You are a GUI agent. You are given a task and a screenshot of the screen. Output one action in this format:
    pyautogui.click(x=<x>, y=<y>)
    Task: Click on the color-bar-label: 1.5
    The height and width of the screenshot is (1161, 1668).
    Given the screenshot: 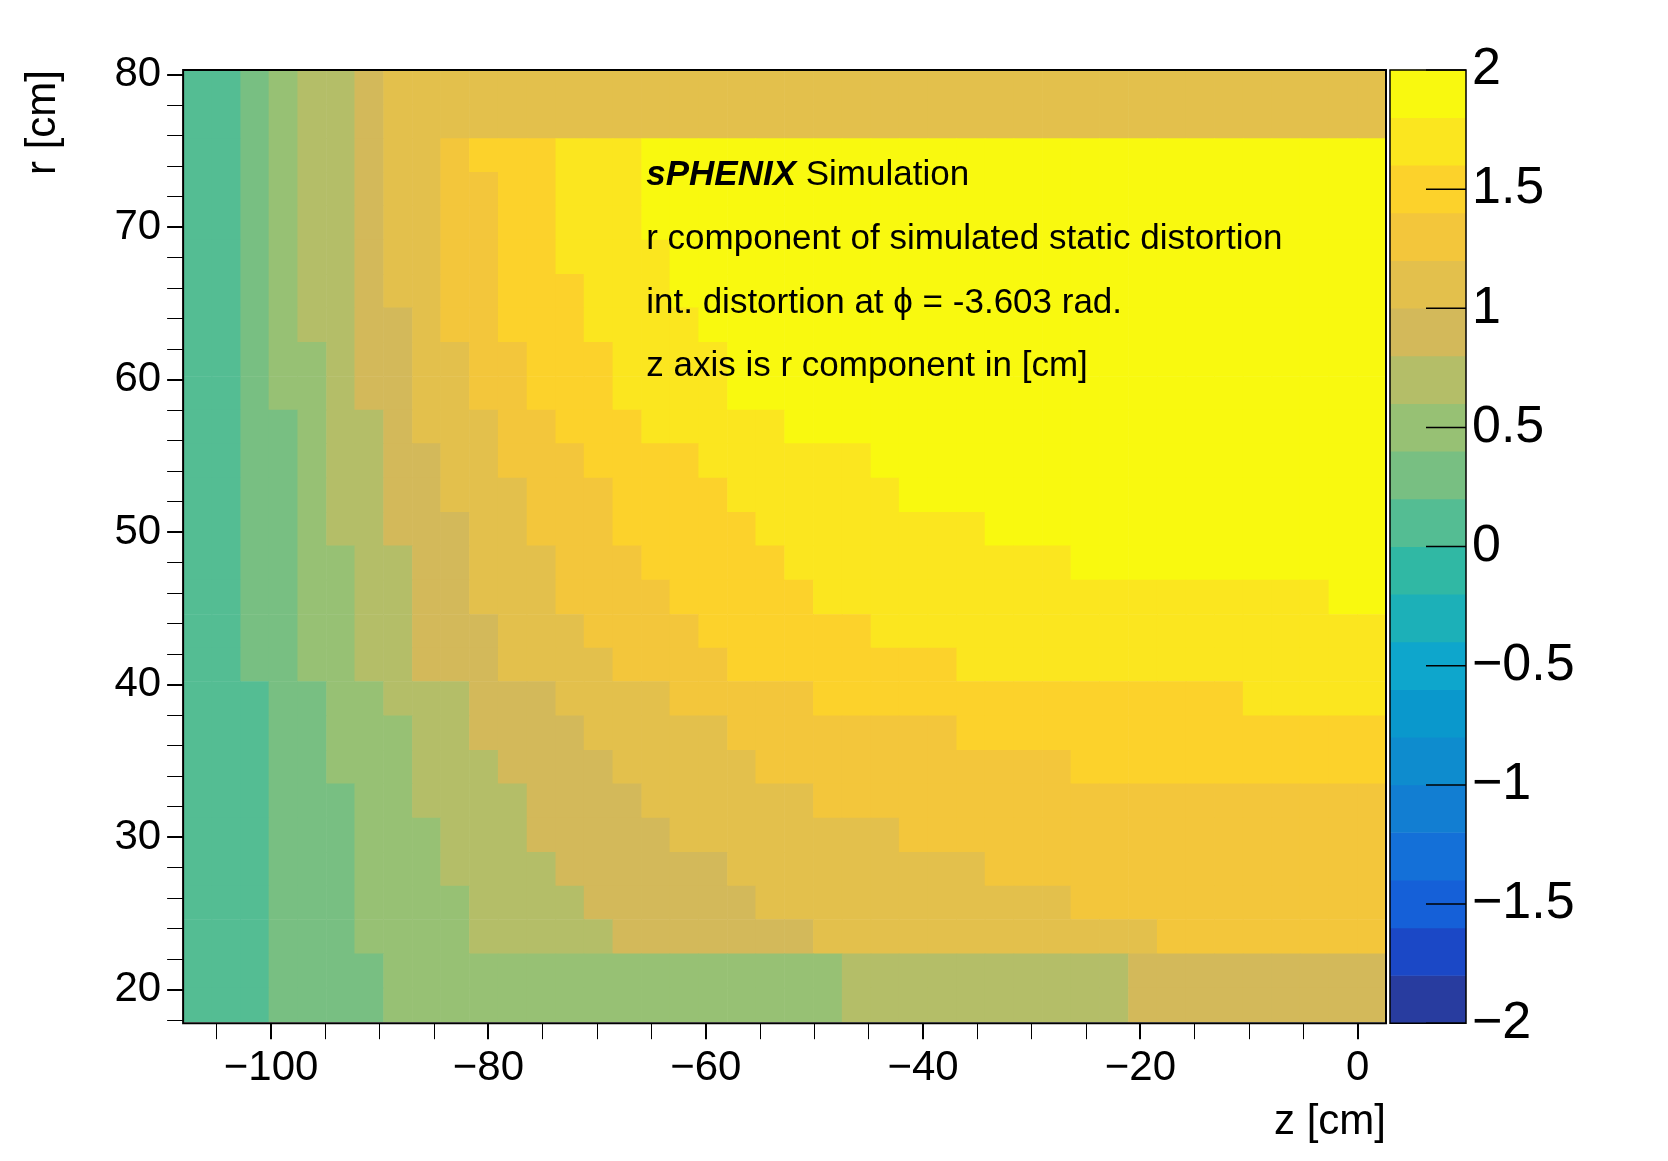 What is the action you would take?
    pyautogui.click(x=1508, y=185)
    